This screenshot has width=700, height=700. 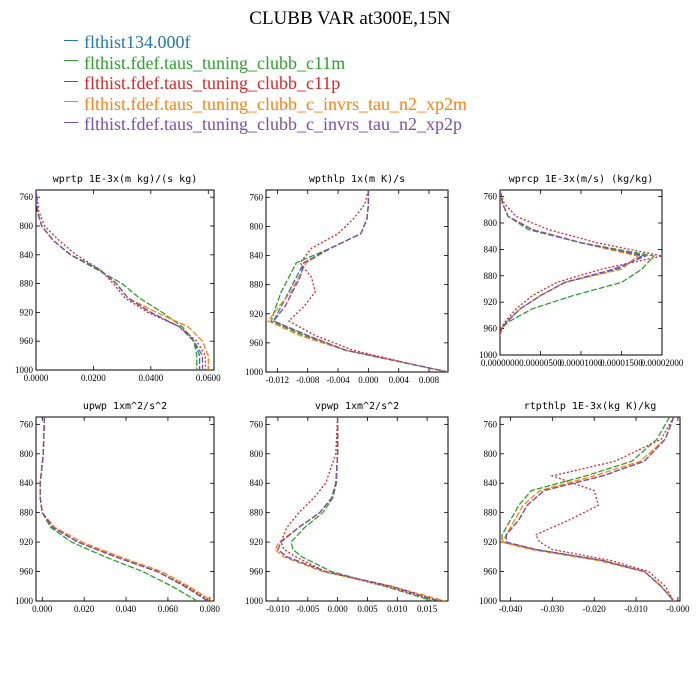 I want to click on x-tick-label: 0.040, so click(x=126, y=609).